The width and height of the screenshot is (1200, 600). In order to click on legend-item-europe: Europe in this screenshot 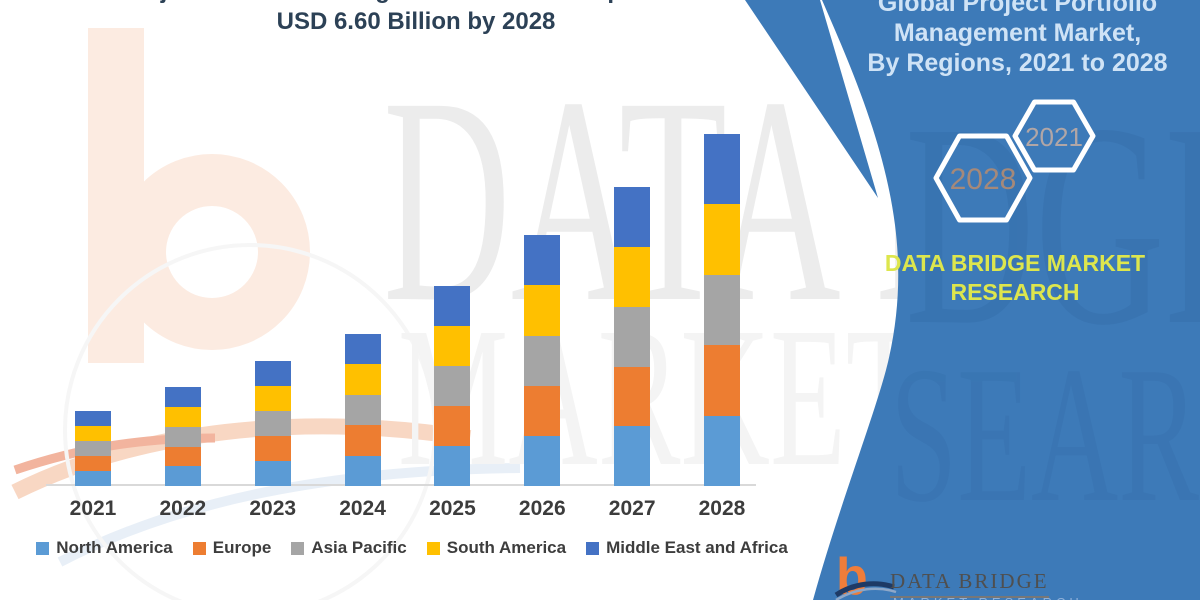, I will do `click(232, 548)`.